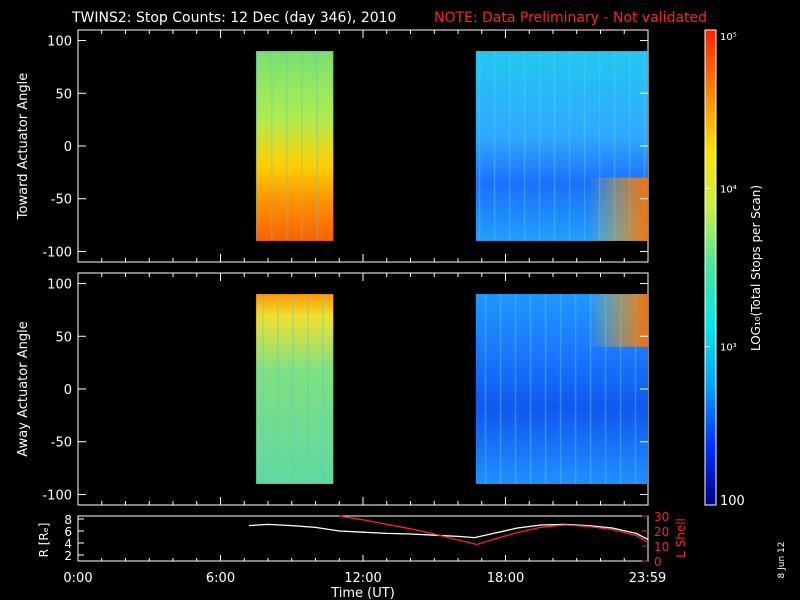  Describe the element at coordinates (68, 520) in the screenshot. I see `r-tick-label: 8` at that location.